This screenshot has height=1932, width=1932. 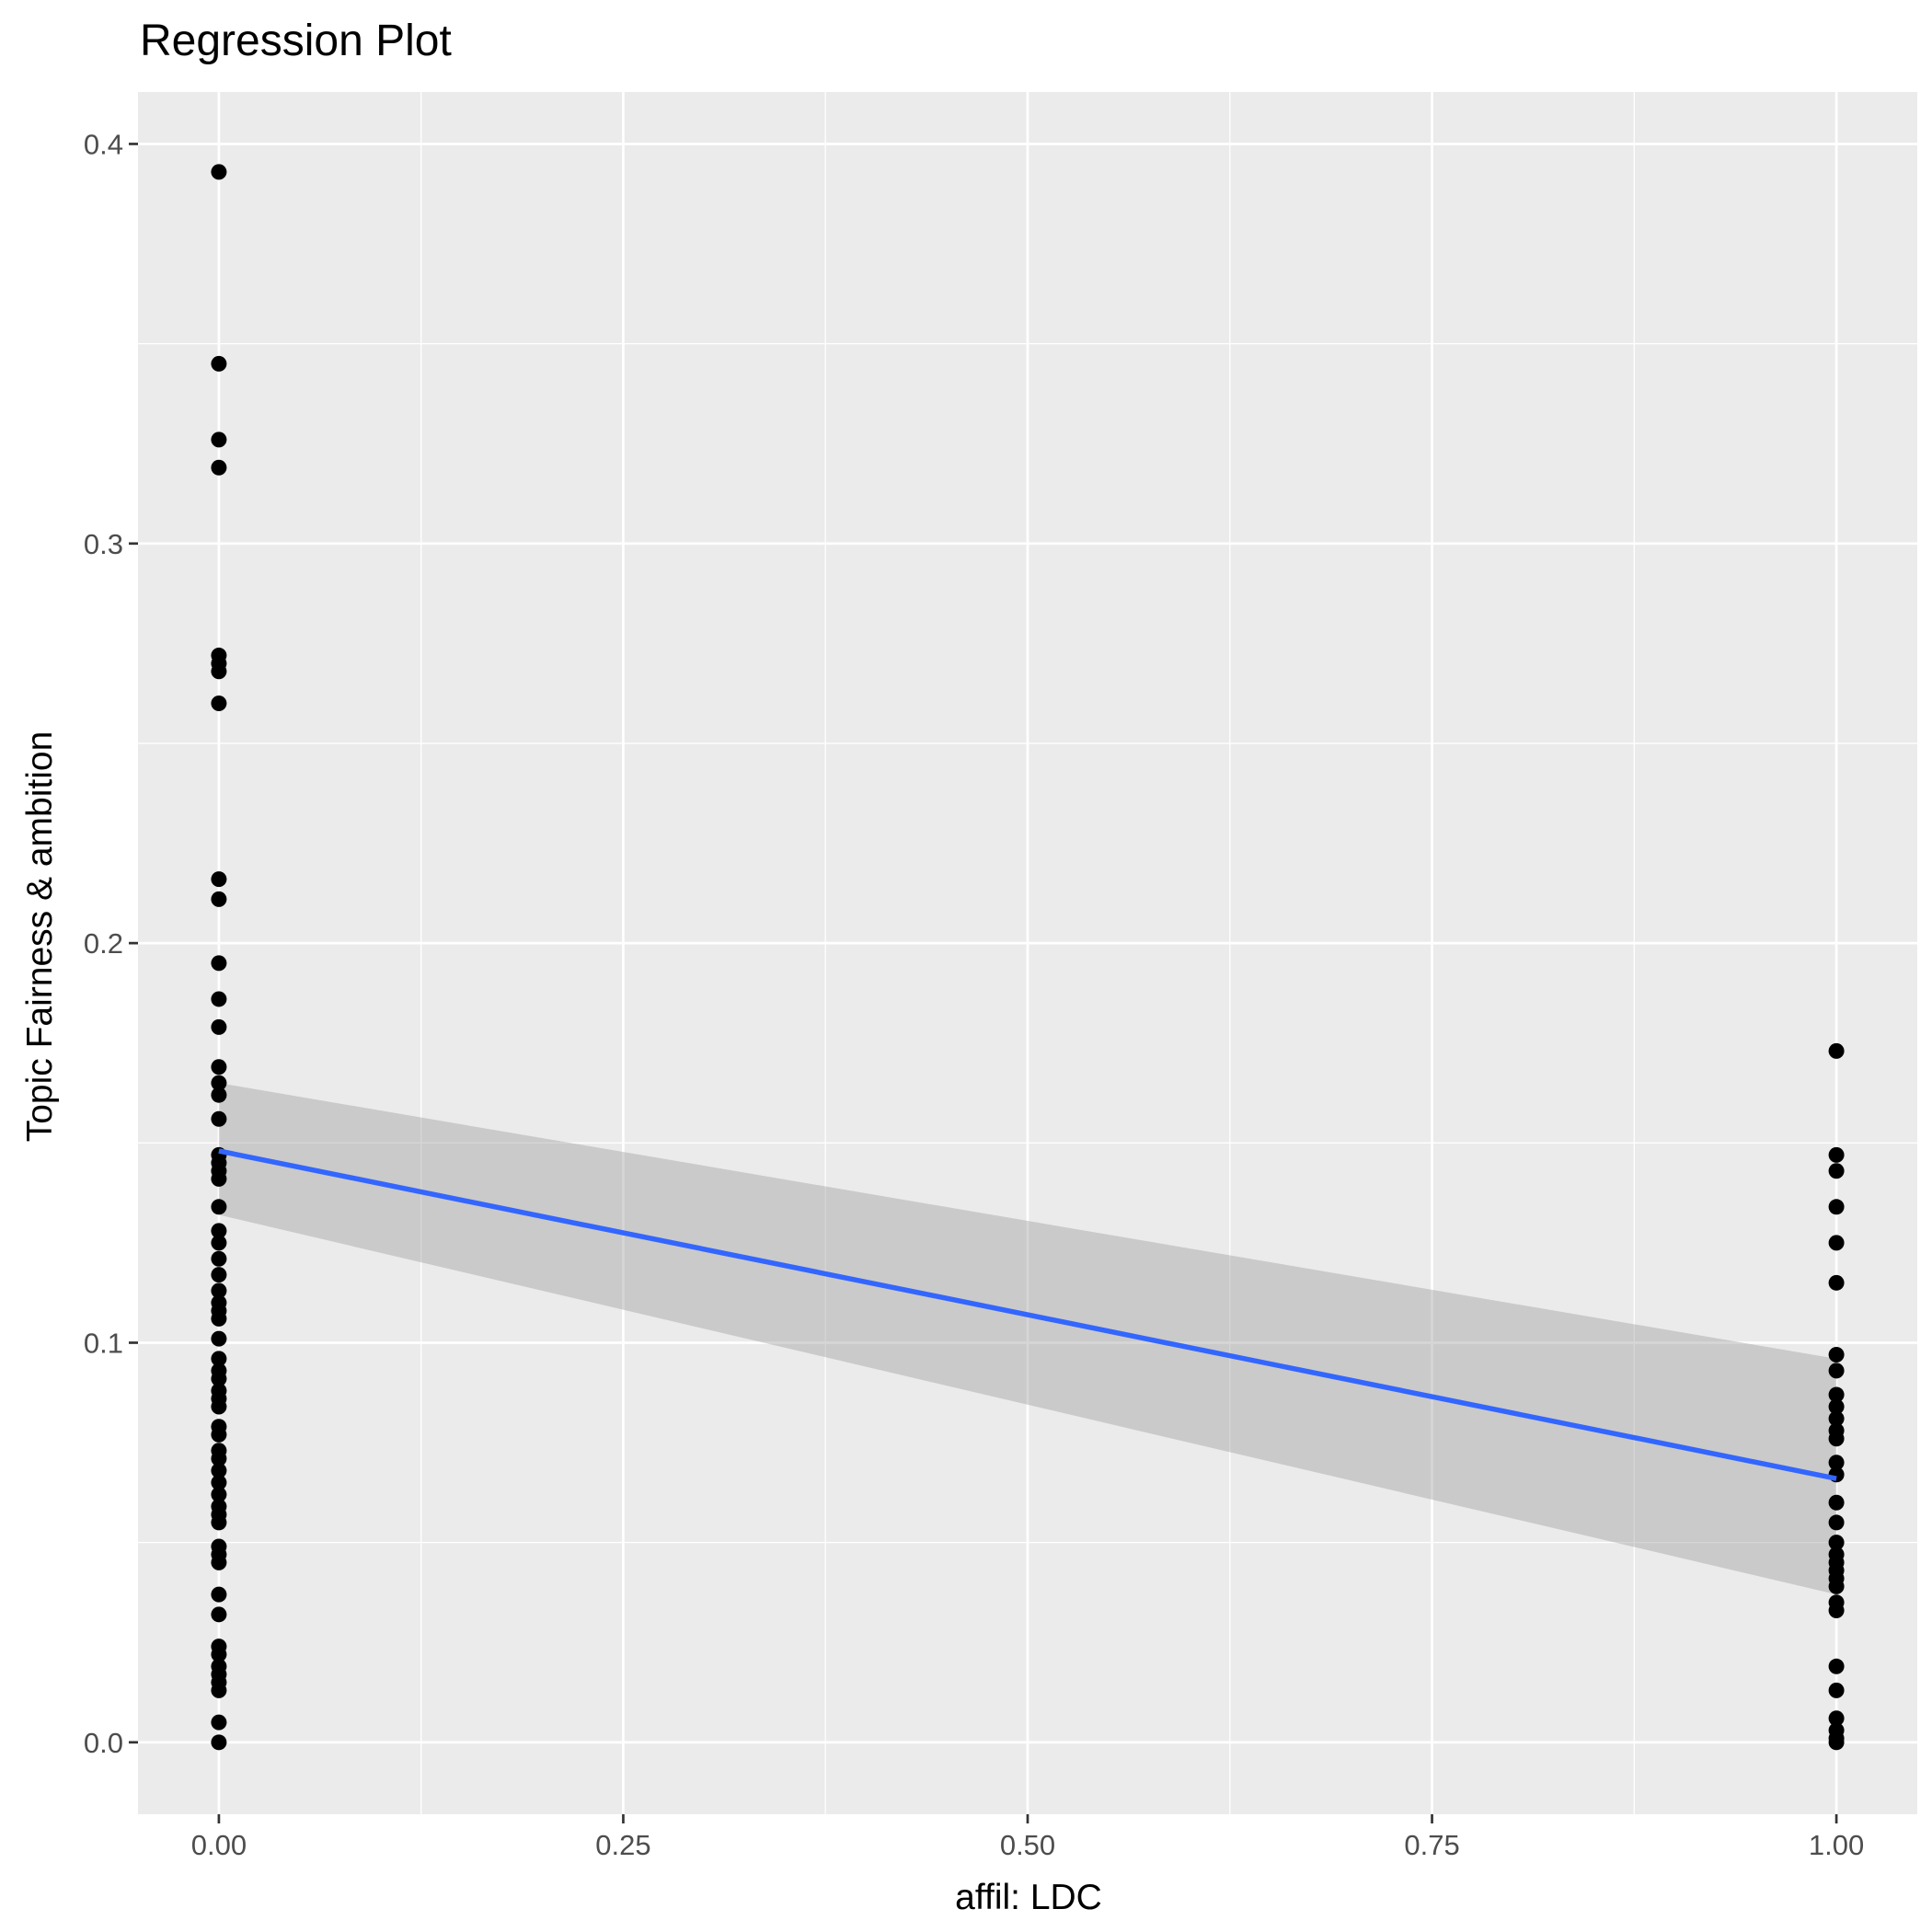 What do you see at coordinates (103, 144) in the screenshot?
I see `y-tick-label: 0.4` at bounding box center [103, 144].